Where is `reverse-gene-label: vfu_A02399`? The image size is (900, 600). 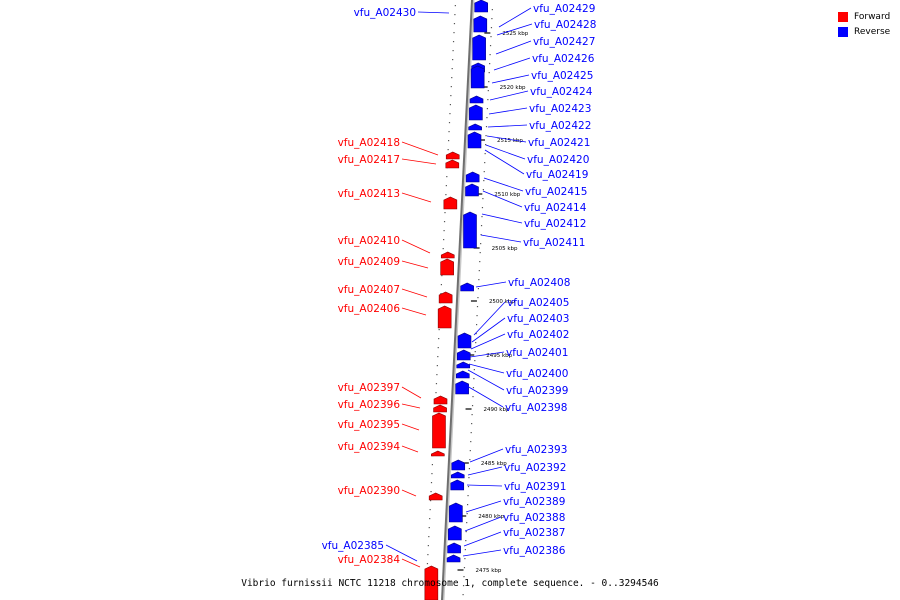
reverse-gene-label: vfu_A02399 is located at coordinates (537, 391).